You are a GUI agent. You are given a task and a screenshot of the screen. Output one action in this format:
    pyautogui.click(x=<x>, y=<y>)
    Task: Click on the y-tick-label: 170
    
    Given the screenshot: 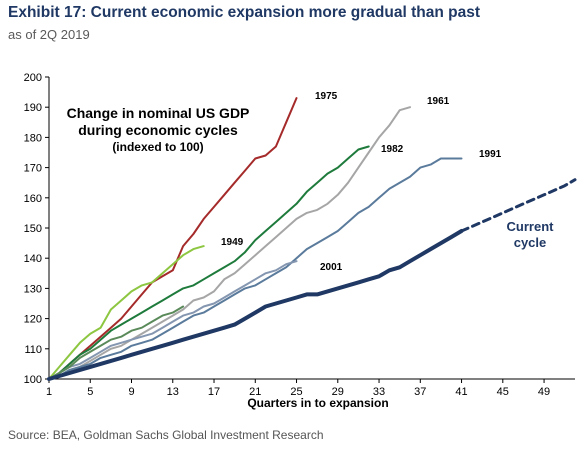 What is the action you would take?
    pyautogui.click(x=33, y=169)
    